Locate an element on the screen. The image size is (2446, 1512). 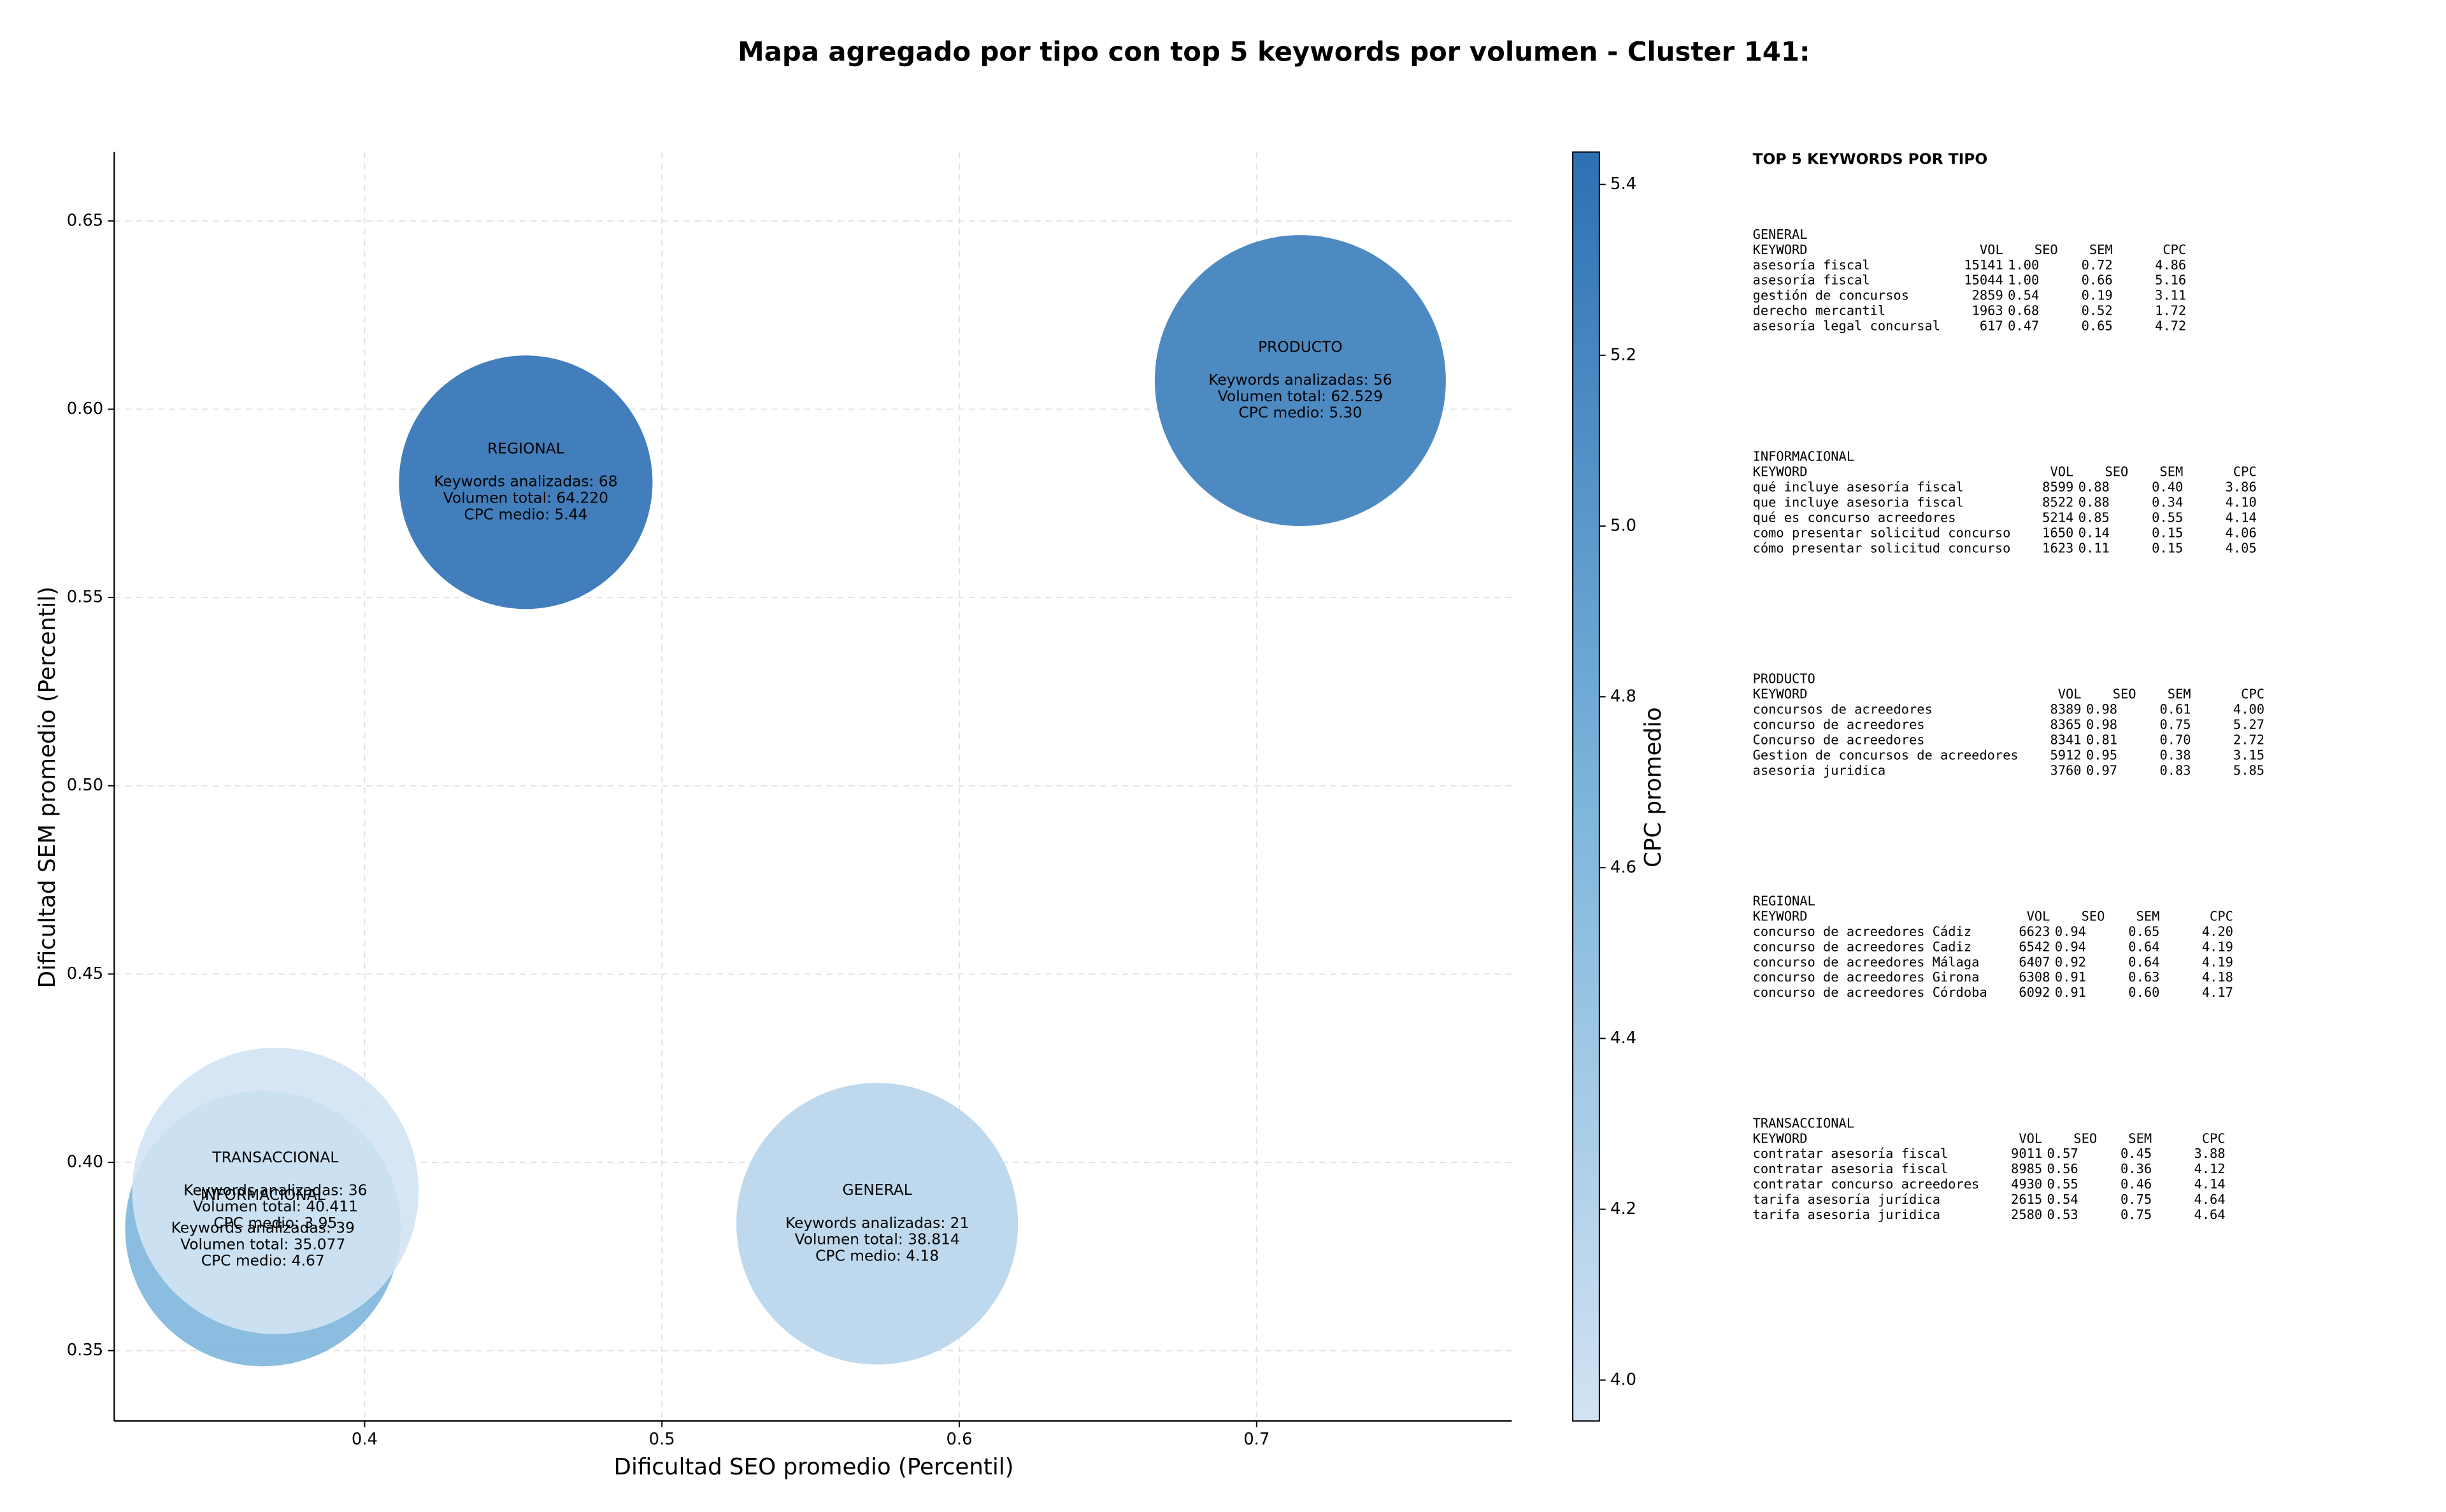
panel-column-header: SEM is located at coordinates (2101, 249).